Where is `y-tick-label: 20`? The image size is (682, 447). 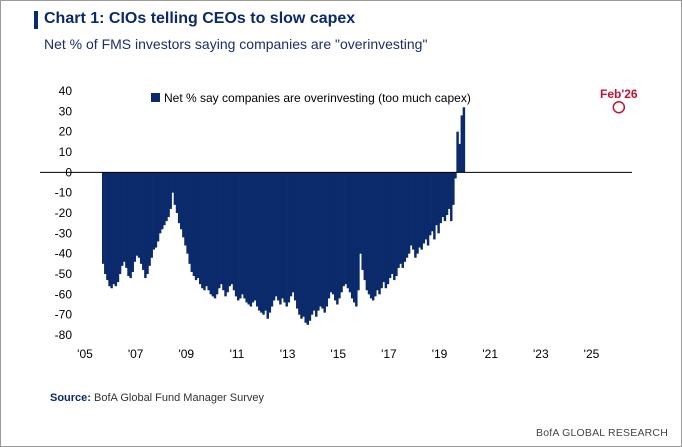 y-tick-label: 20 is located at coordinates (66, 132).